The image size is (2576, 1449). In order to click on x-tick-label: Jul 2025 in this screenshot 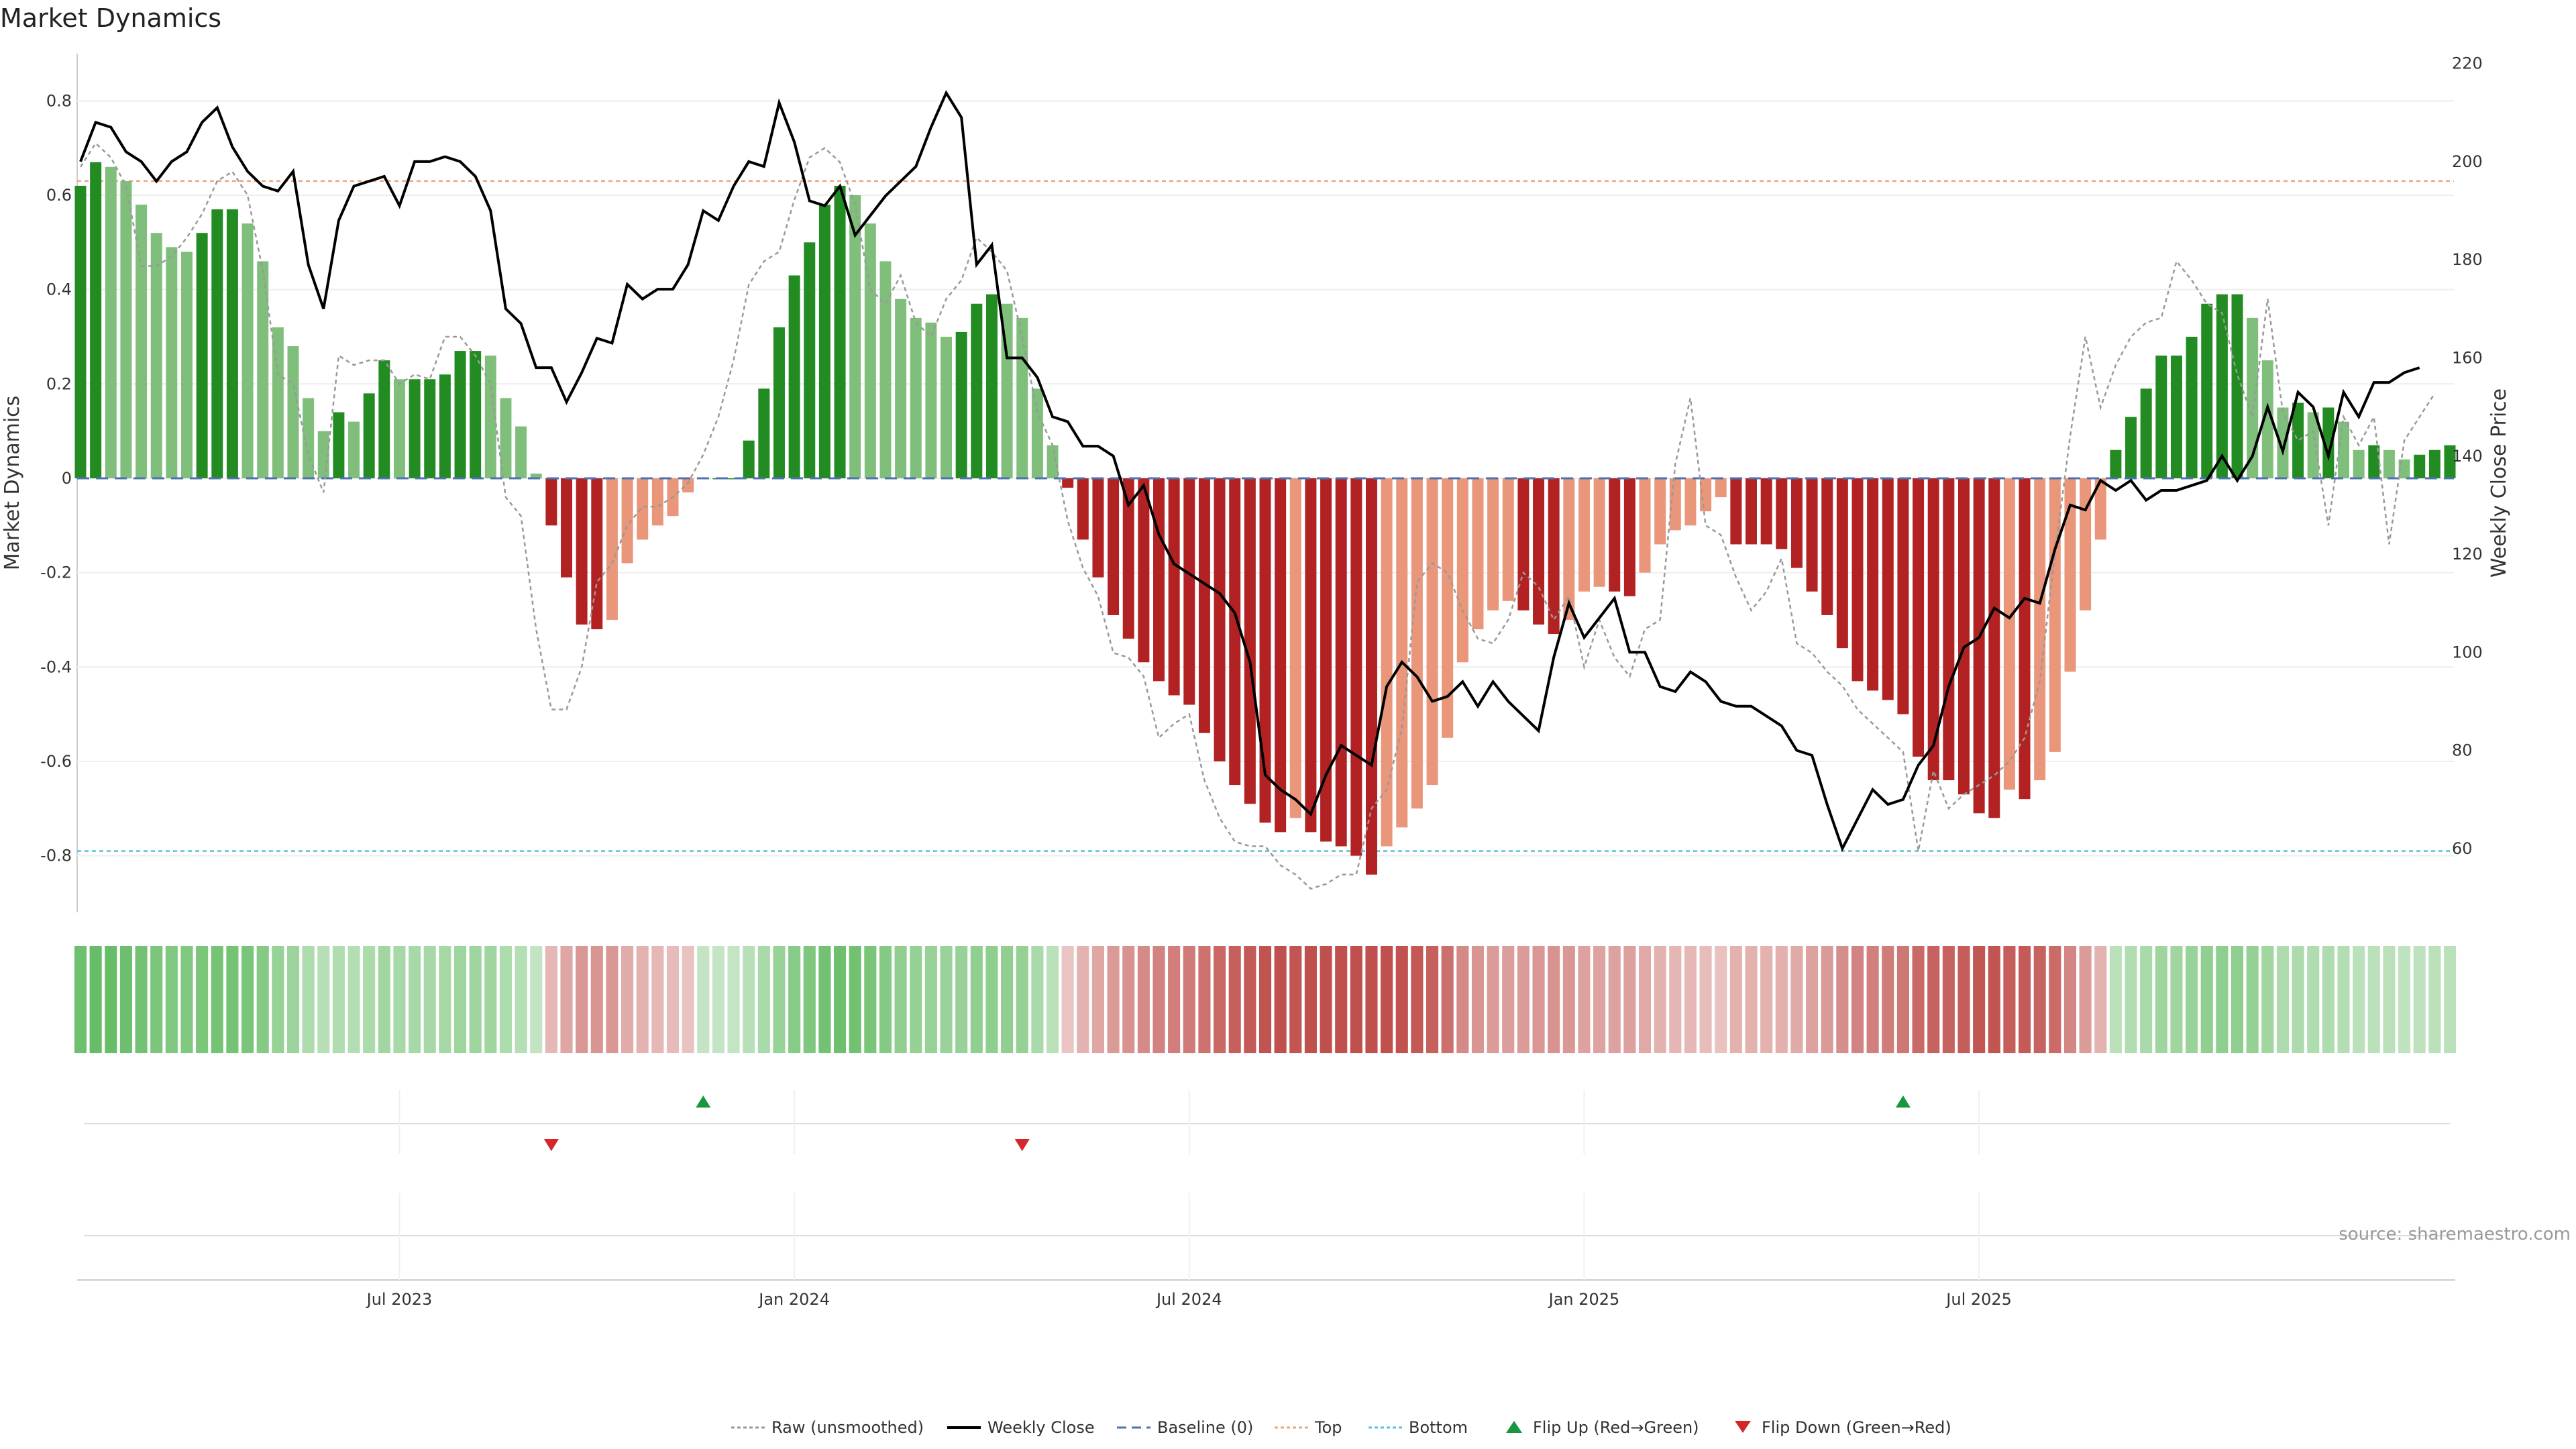, I will do `click(1978, 1299)`.